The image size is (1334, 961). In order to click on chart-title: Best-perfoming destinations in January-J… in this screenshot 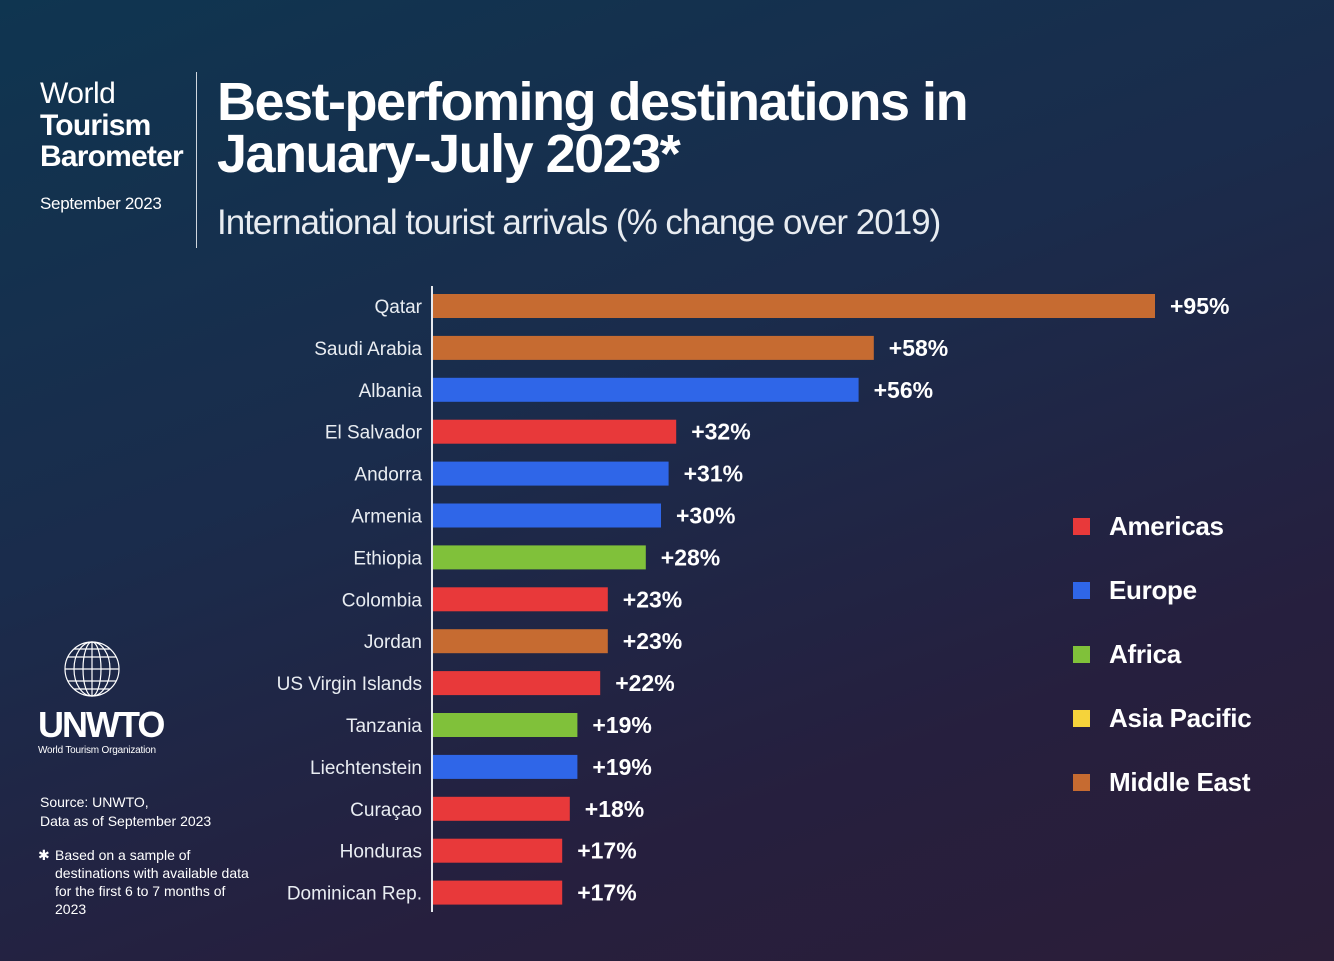, I will do `click(593, 128)`.